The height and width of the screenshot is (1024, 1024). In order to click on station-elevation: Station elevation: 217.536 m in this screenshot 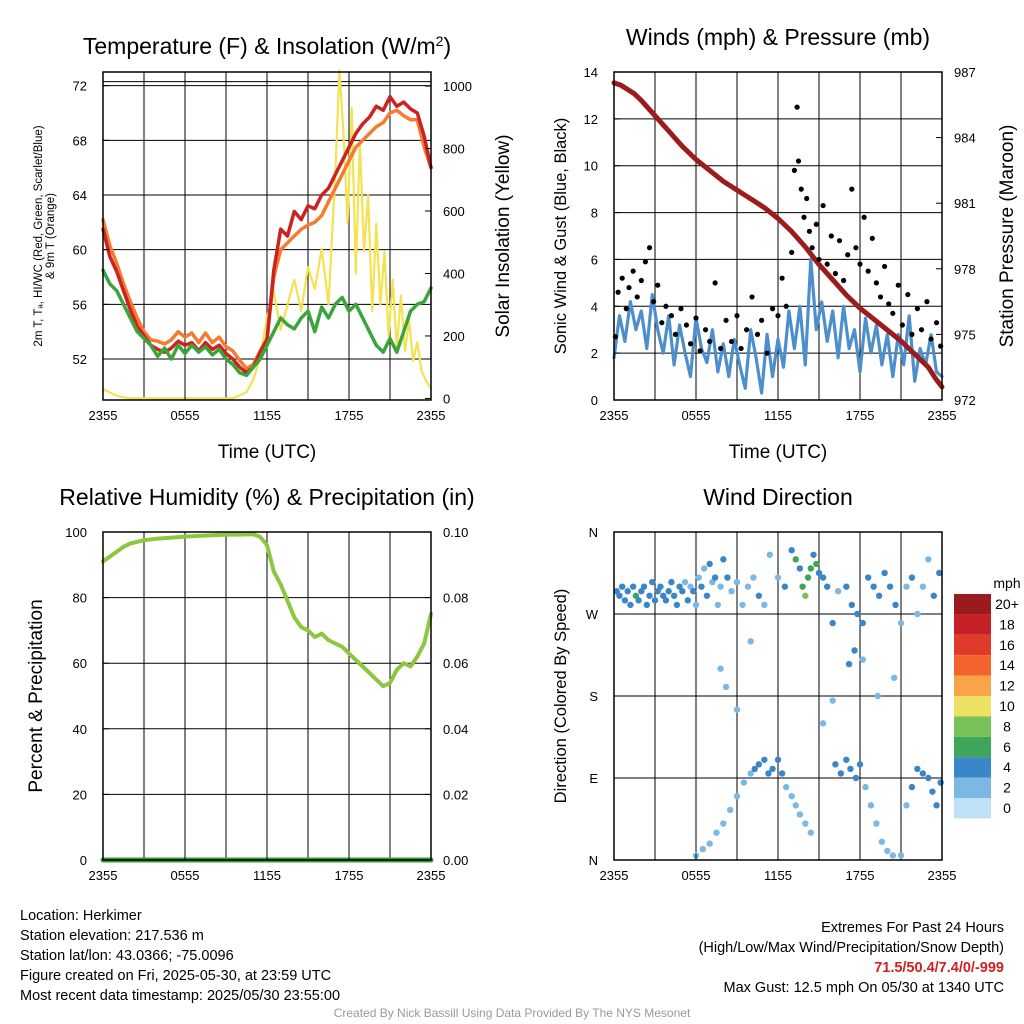, I will do `click(112, 936)`.